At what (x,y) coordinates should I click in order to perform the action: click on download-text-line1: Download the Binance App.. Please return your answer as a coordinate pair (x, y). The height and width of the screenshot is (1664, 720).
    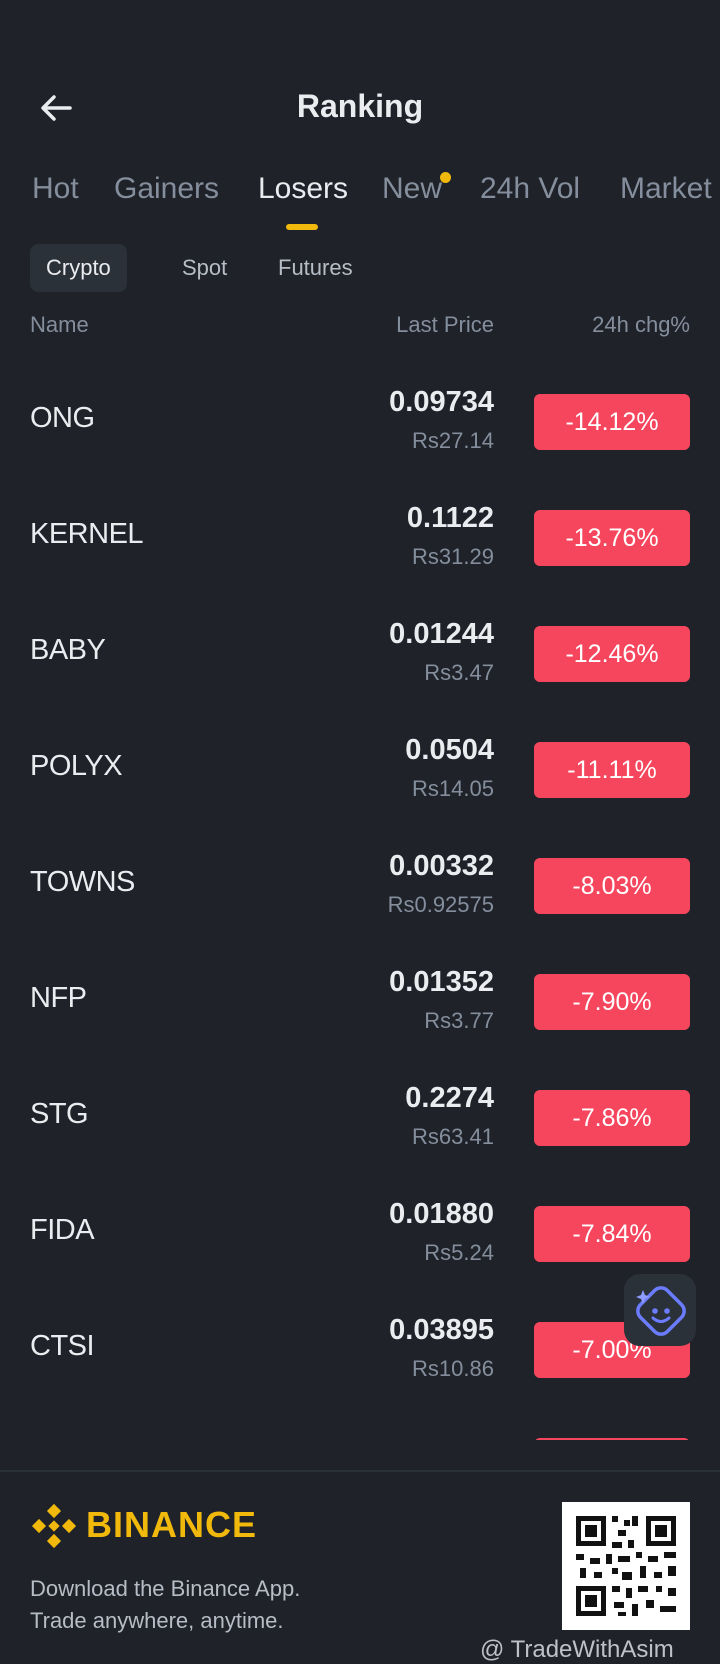
    Looking at the image, I should click on (165, 1588).